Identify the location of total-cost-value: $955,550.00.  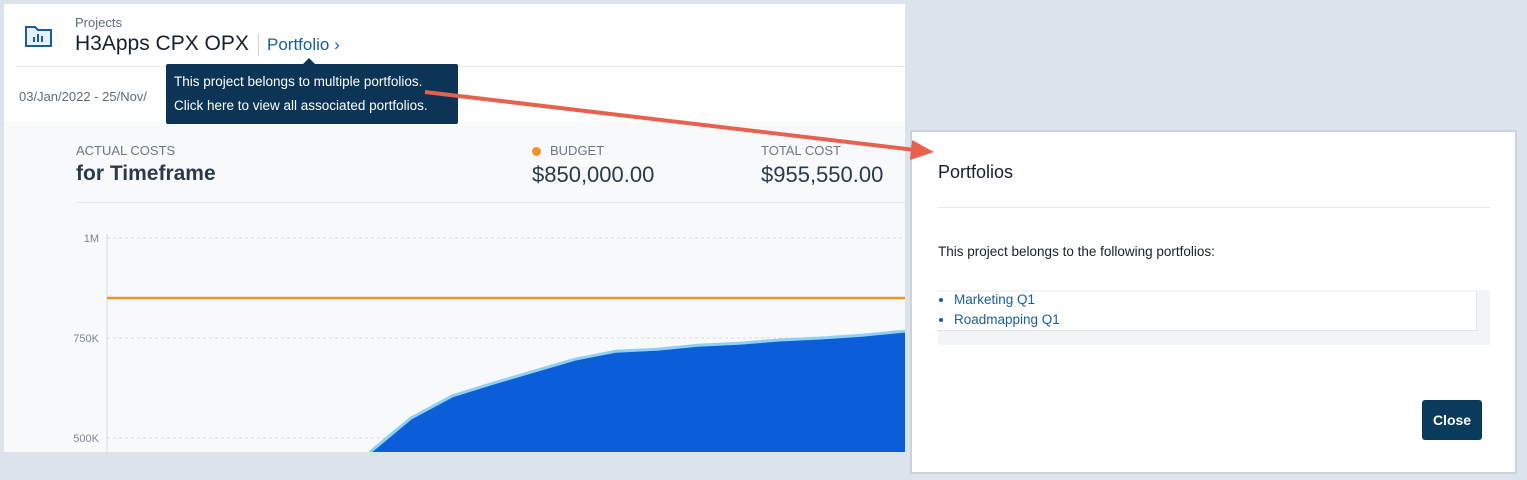
(822, 174).